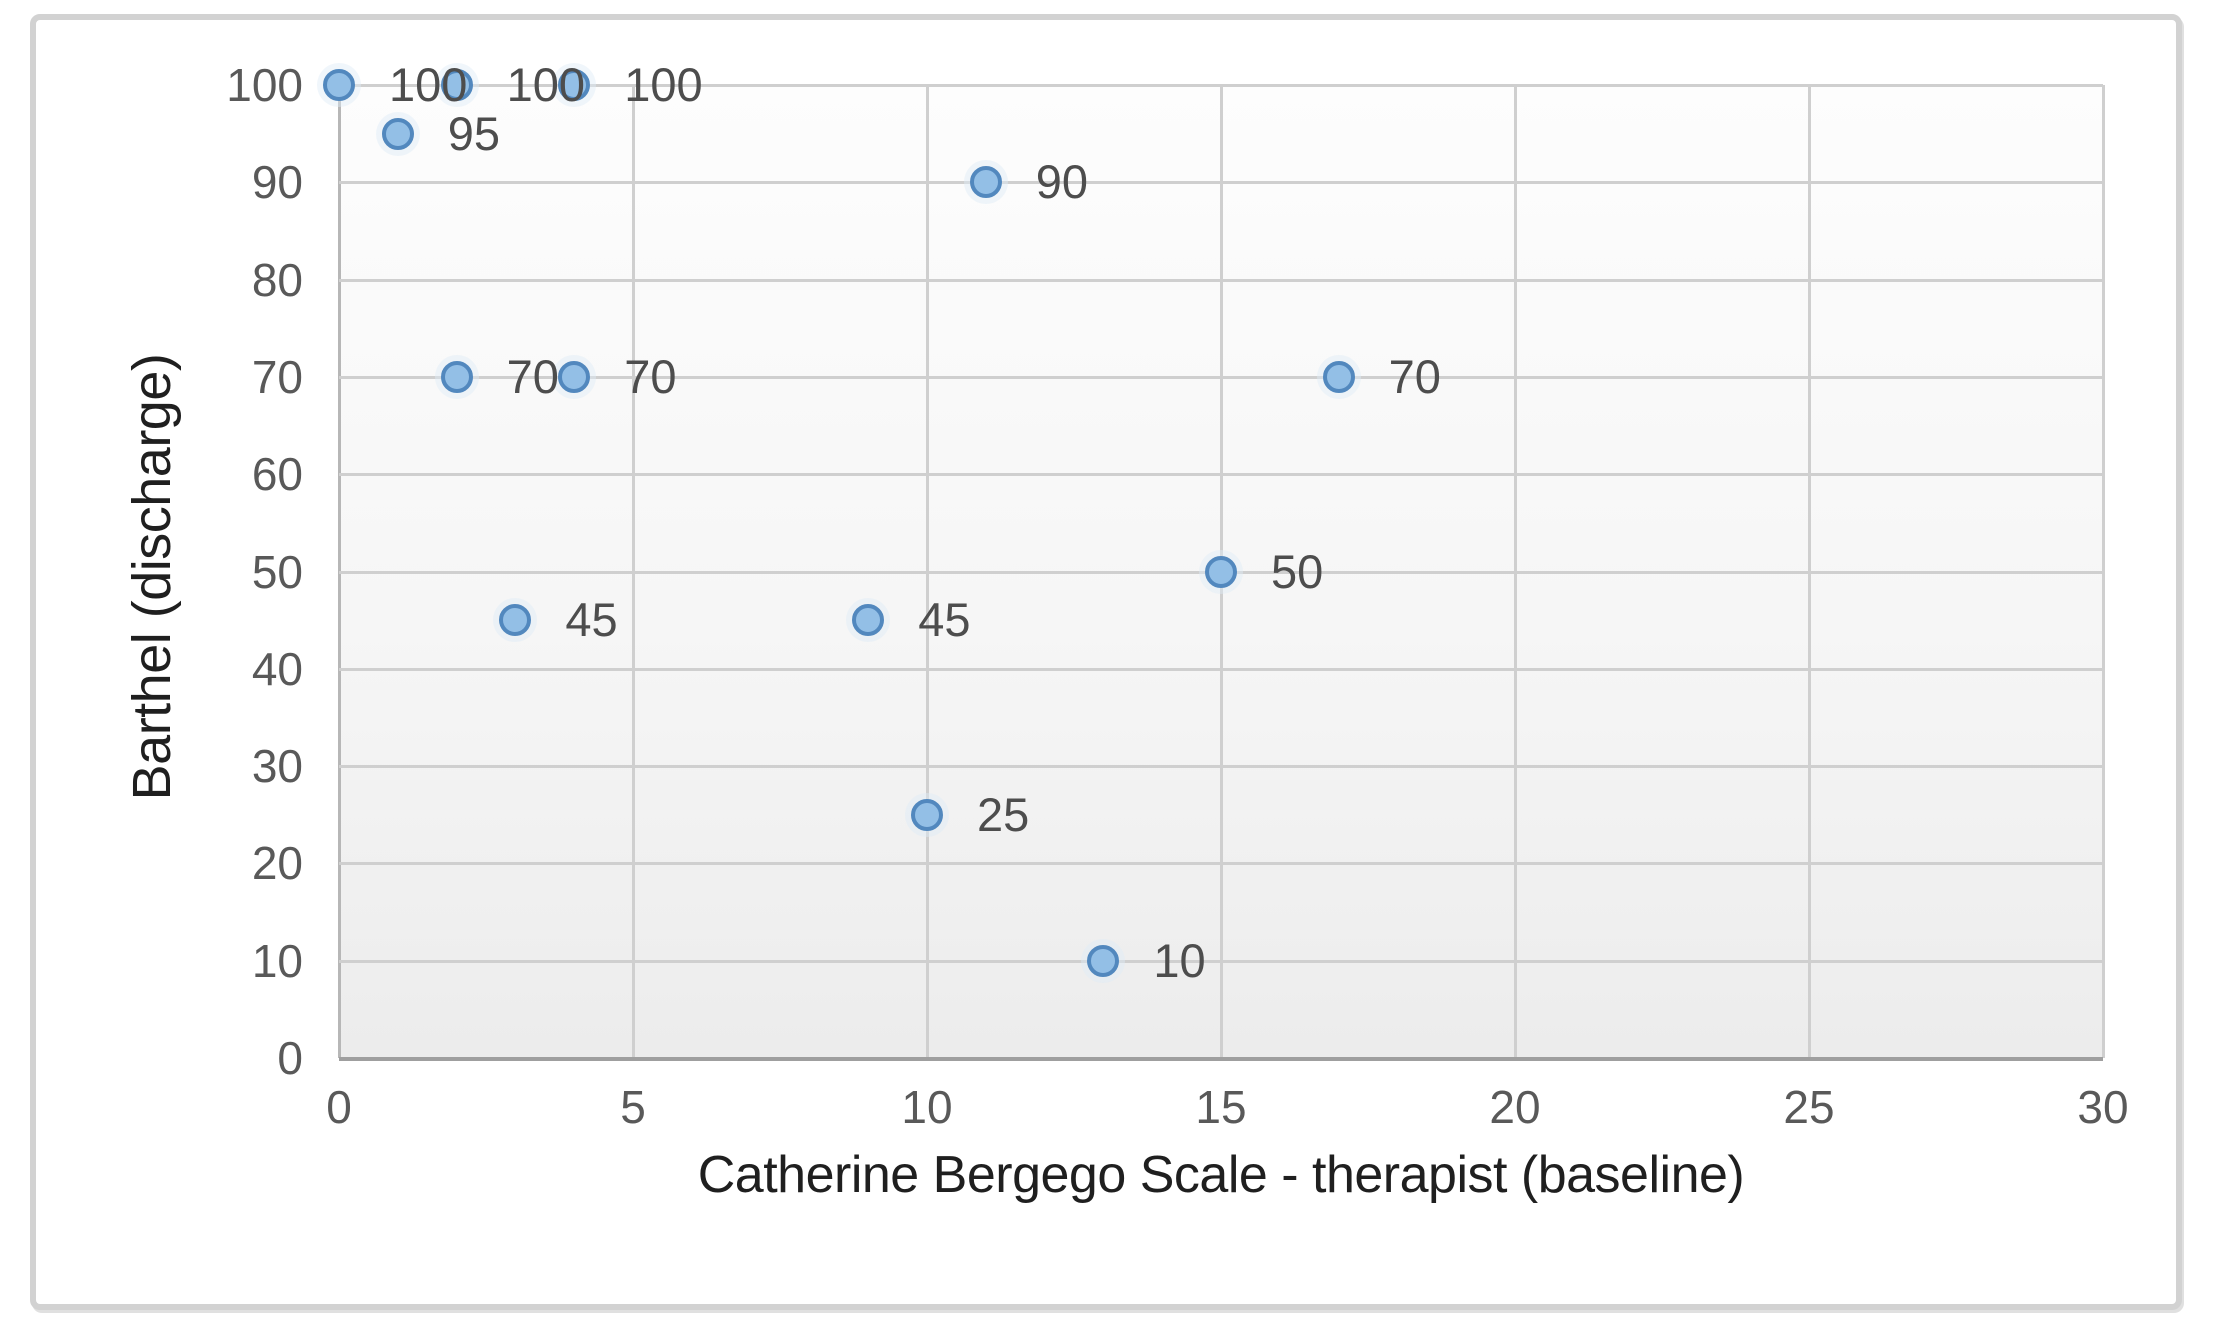  I want to click on y-axis-tick-label: 70, so click(277, 376).